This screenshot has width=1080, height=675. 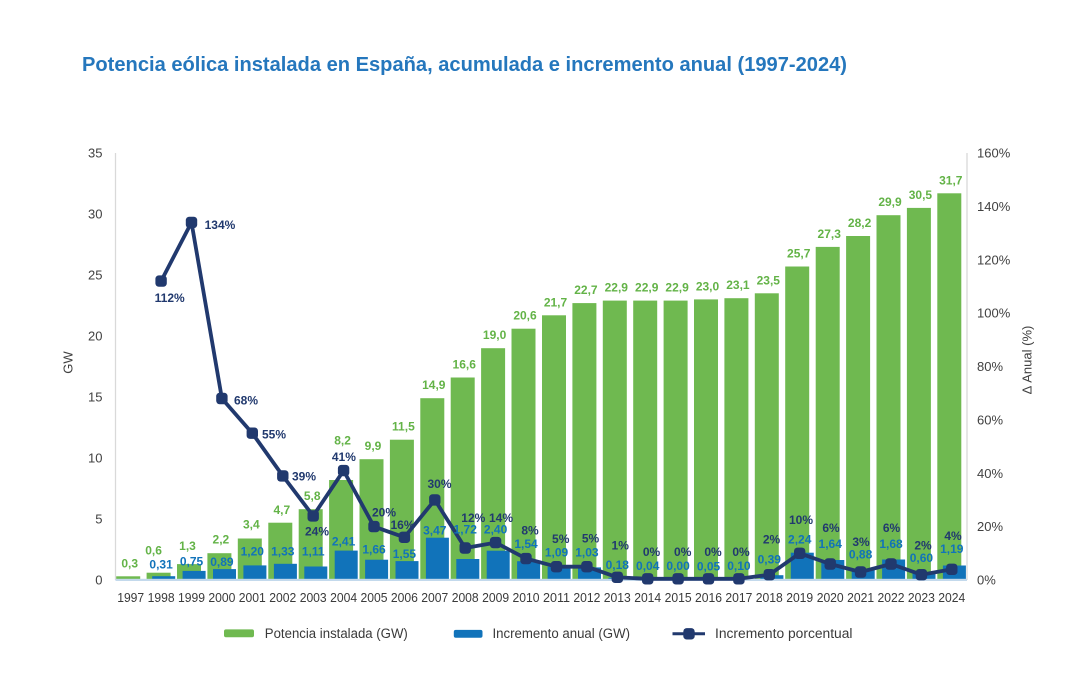 I want to click on svg-text: 14%, so click(x=501, y=518).